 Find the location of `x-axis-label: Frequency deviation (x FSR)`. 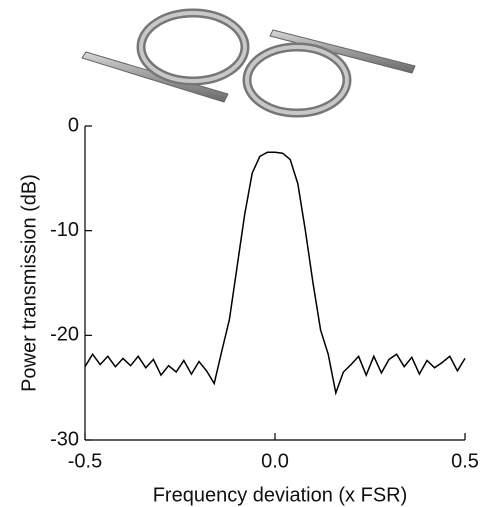

x-axis-label: Frequency deviation (x FSR) is located at coordinates (280, 495).